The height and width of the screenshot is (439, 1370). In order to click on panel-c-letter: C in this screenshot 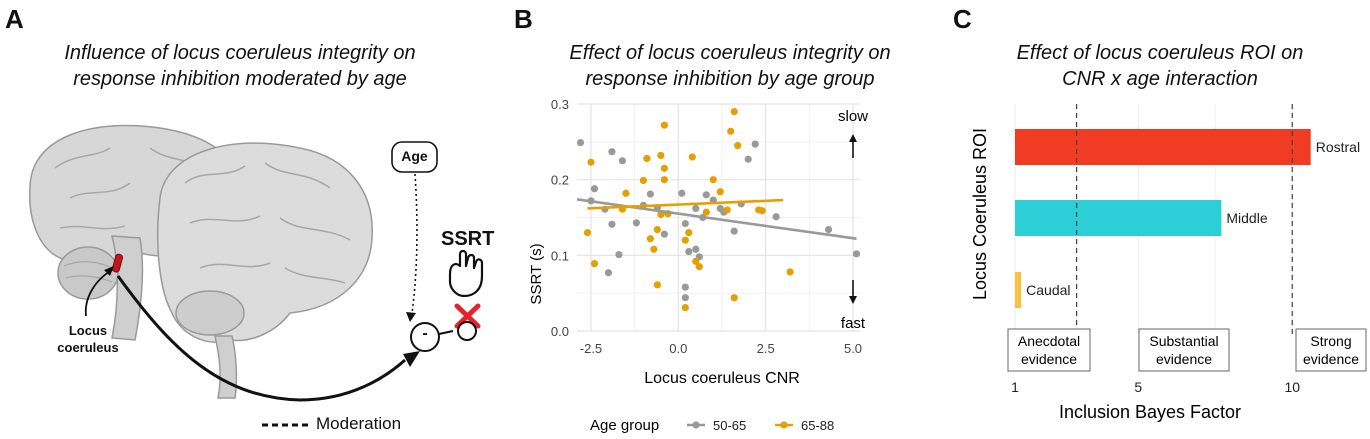, I will do `click(962, 19)`.